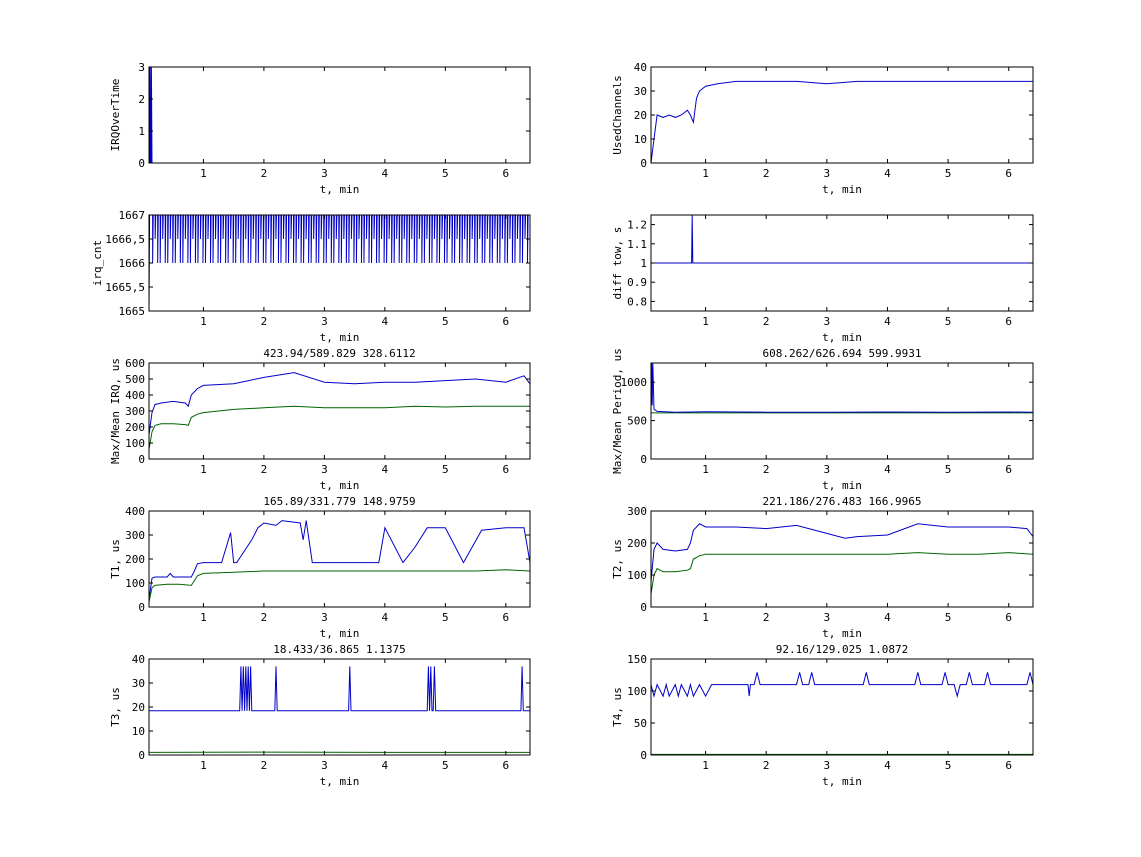  I want to click on y-axis-label: Max/Mean Period, us, so click(617, 411).